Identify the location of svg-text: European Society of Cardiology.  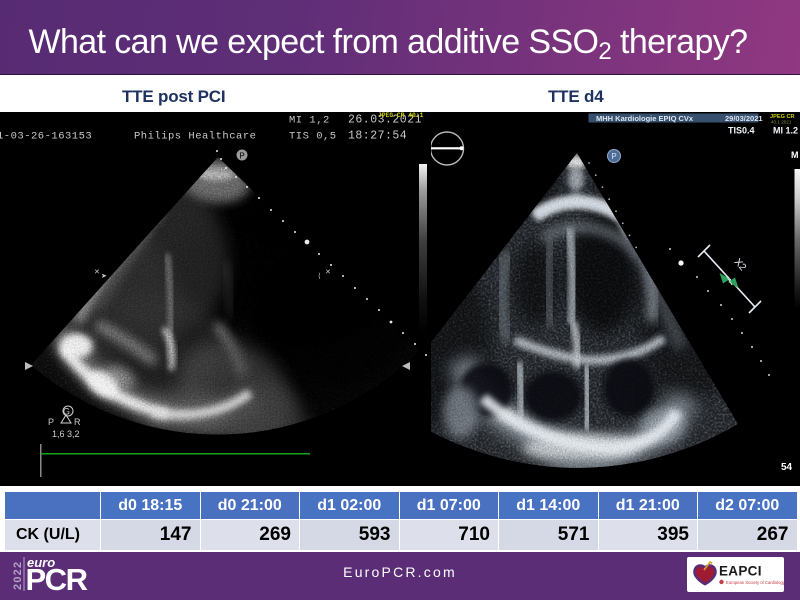
(755, 582).